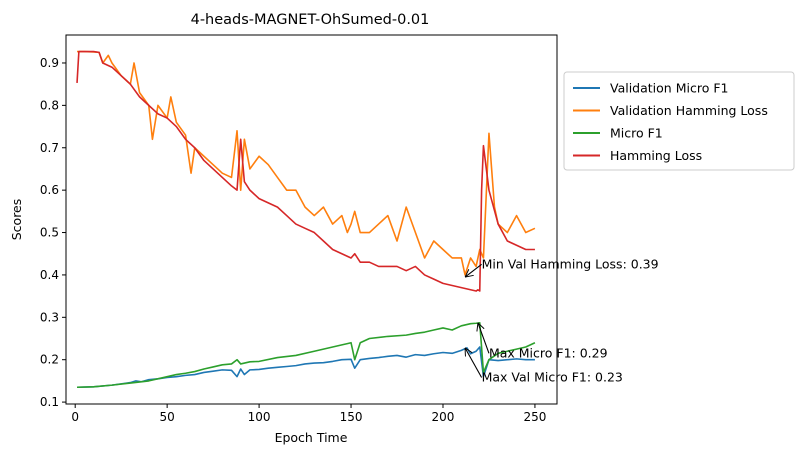 This screenshot has width=799, height=455. I want to click on x-axis-label: Epoch Time, so click(311, 437).